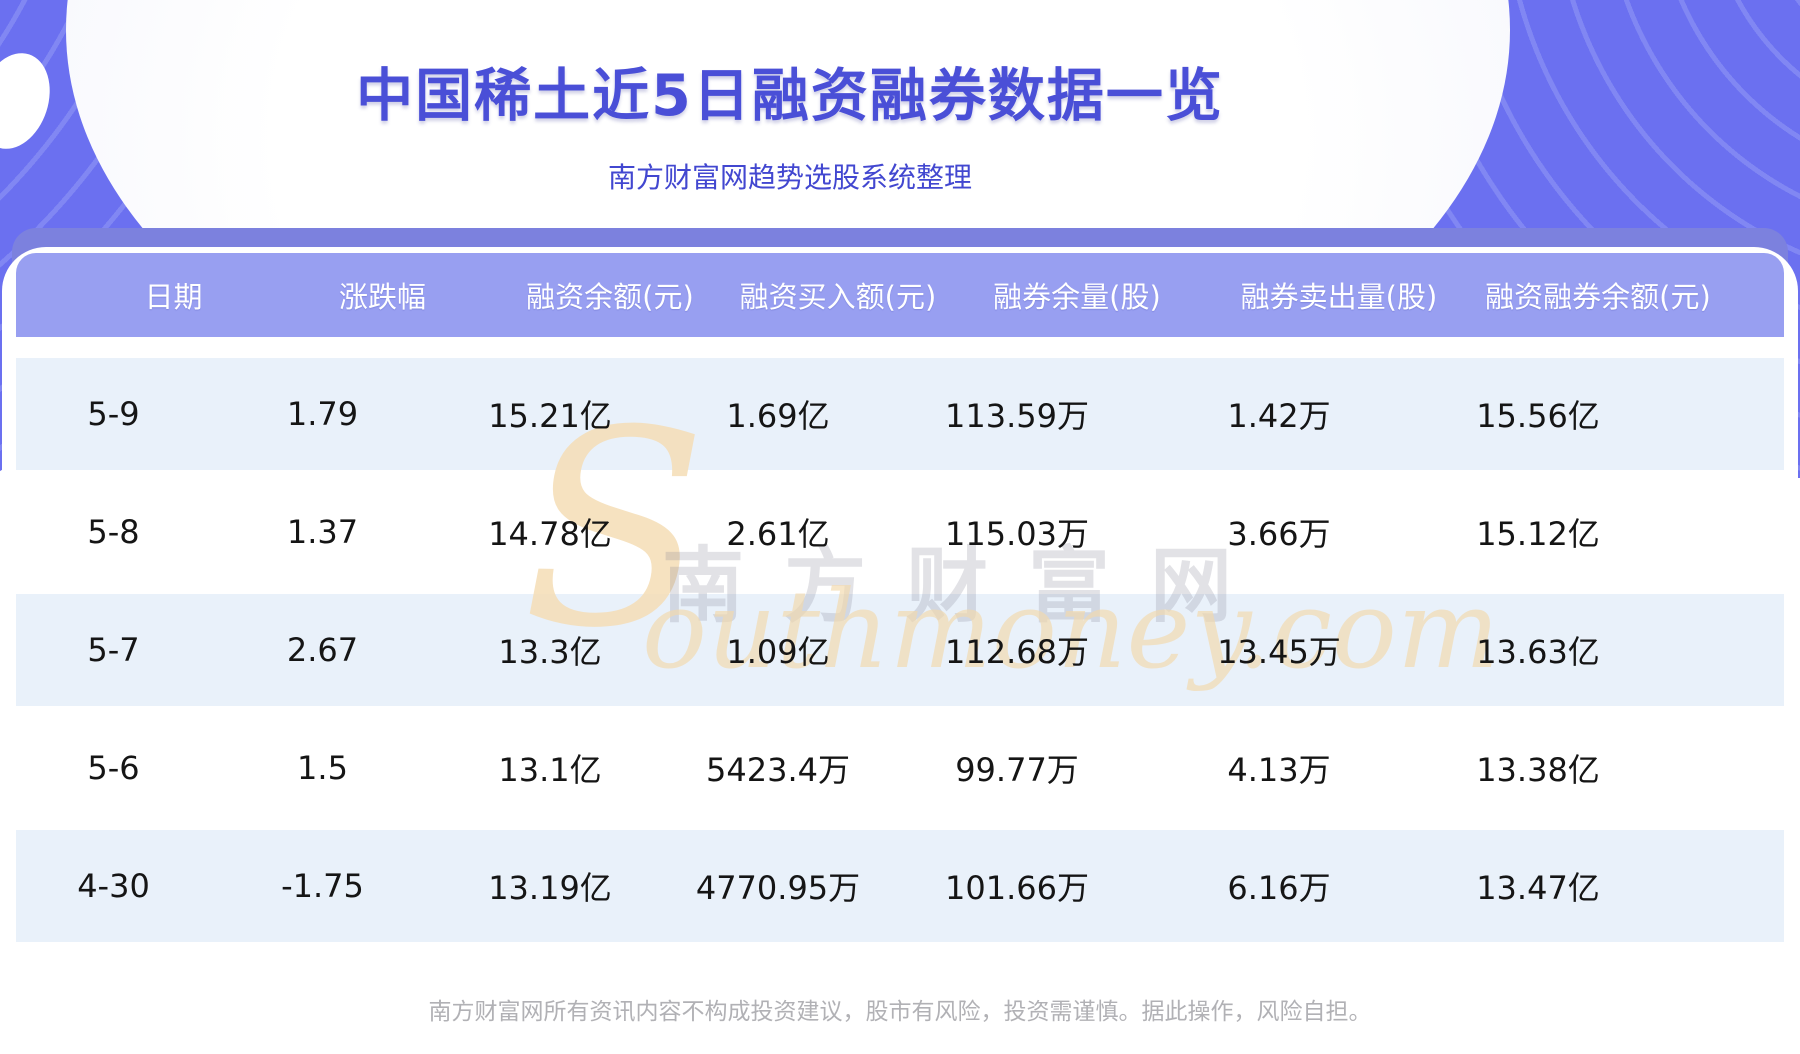 Image resolution: width=1800 pixels, height=1054 pixels. What do you see at coordinates (550, 888) in the screenshot?
I see `cell-financing-balance: 13.19亿` at bounding box center [550, 888].